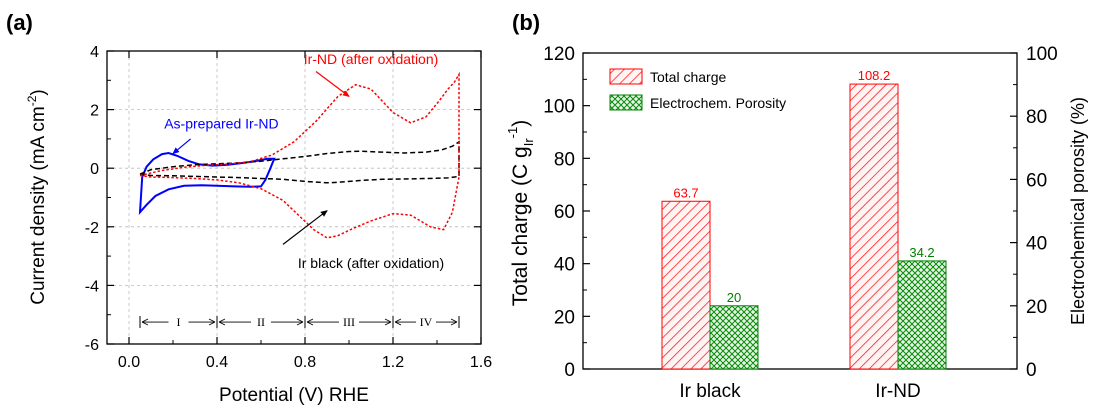 The image size is (1097, 411). What do you see at coordinates (32, 100) in the screenshot?
I see `panel-a-y-title-sup: -2` at bounding box center [32, 100].